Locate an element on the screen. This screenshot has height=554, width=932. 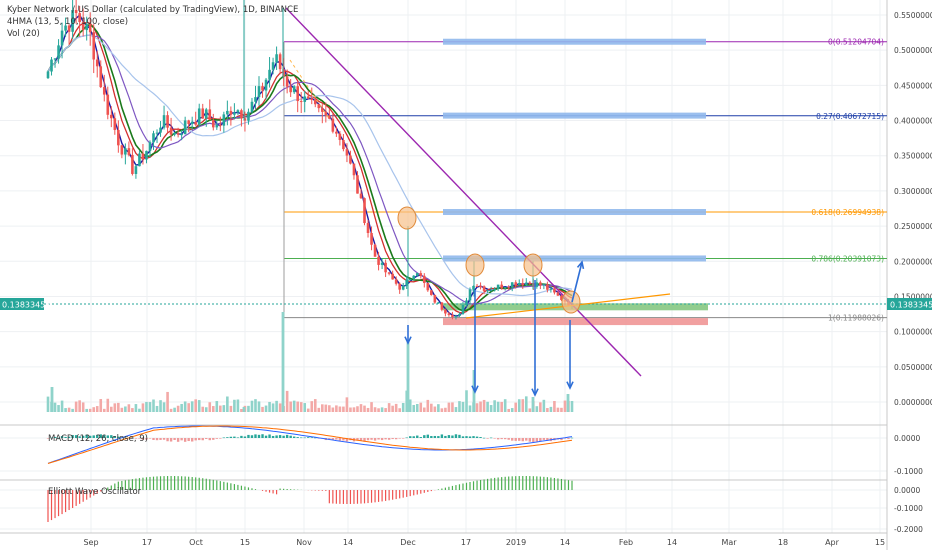
signal-line is located at coordinates (310, 444).